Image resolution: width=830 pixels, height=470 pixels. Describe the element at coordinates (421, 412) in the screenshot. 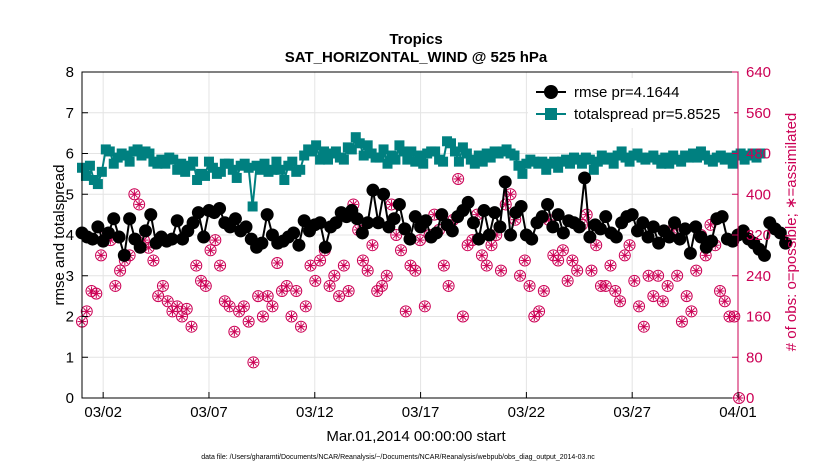

I see `x-tick-label: 03/17` at that location.